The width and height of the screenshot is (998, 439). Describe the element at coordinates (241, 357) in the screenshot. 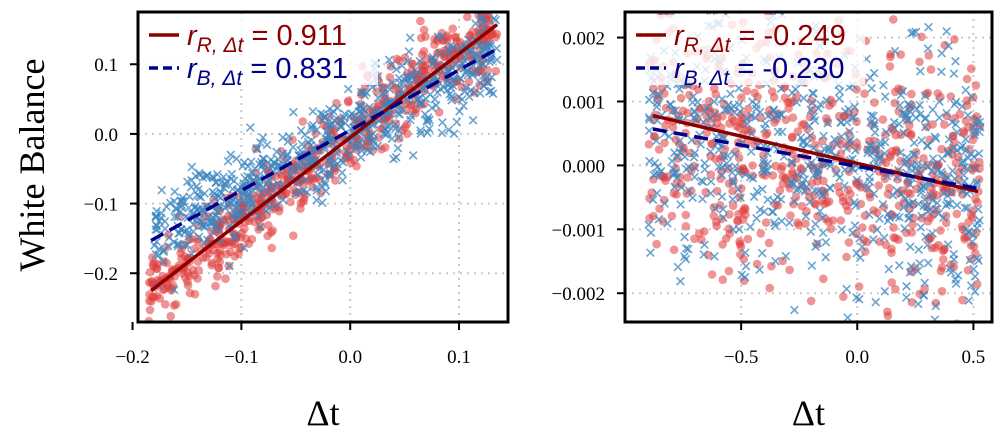

I see `x-tick-label: −0.1` at that location.